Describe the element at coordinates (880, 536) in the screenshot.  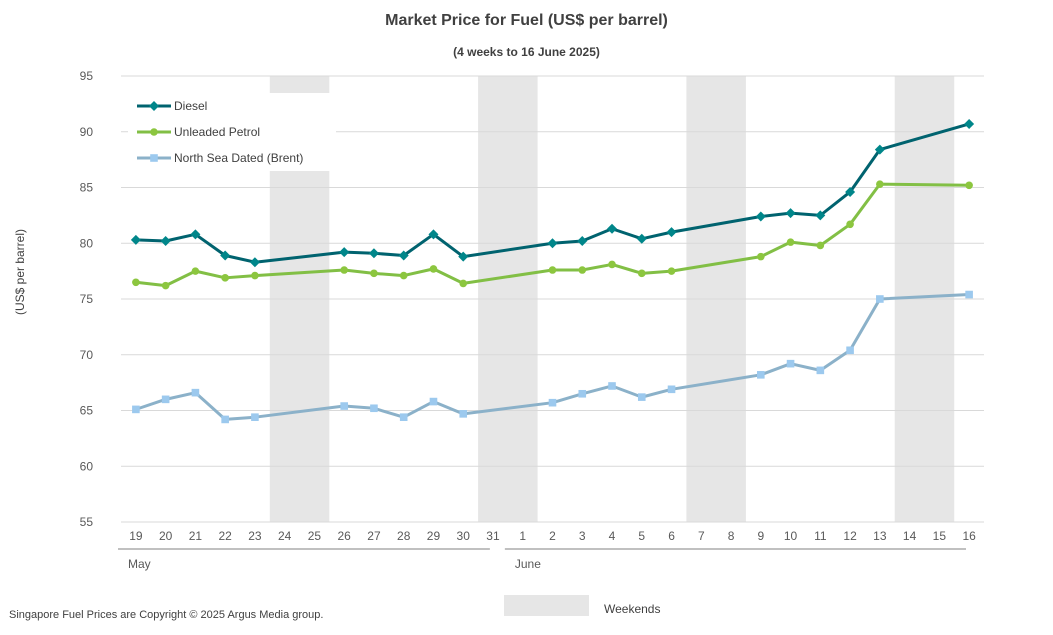
I see `x-tick-label: 13` at that location.